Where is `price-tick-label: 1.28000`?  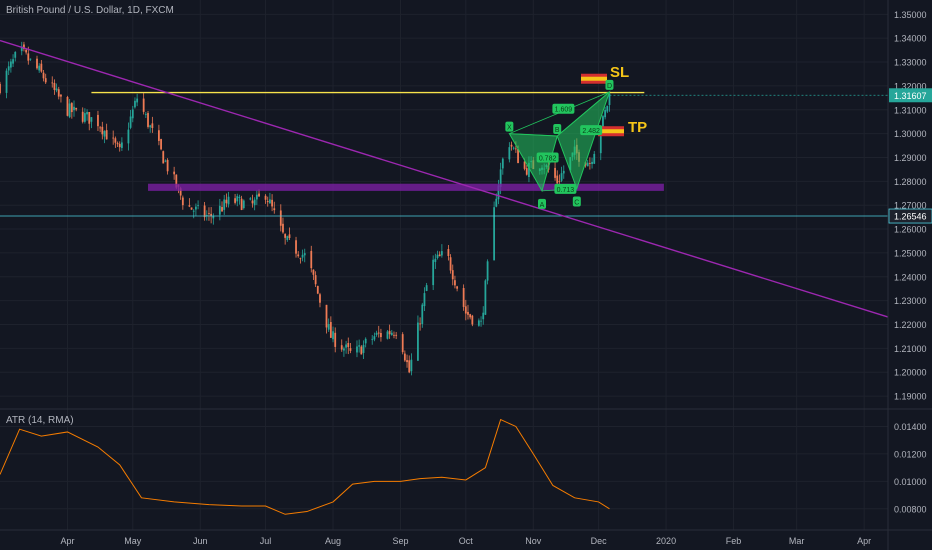
price-tick-label: 1.28000 is located at coordinates (910, 182).